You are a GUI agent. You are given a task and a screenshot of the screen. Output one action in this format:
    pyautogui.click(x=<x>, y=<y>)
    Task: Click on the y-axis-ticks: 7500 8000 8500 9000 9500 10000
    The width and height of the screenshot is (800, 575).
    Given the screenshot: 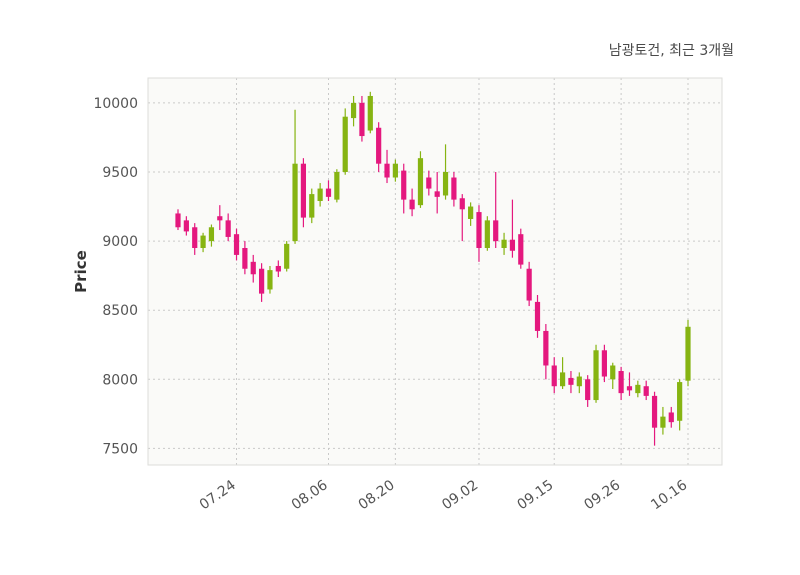 What is the action you would take?
    pyautogui.click(x=115, y=277)
    